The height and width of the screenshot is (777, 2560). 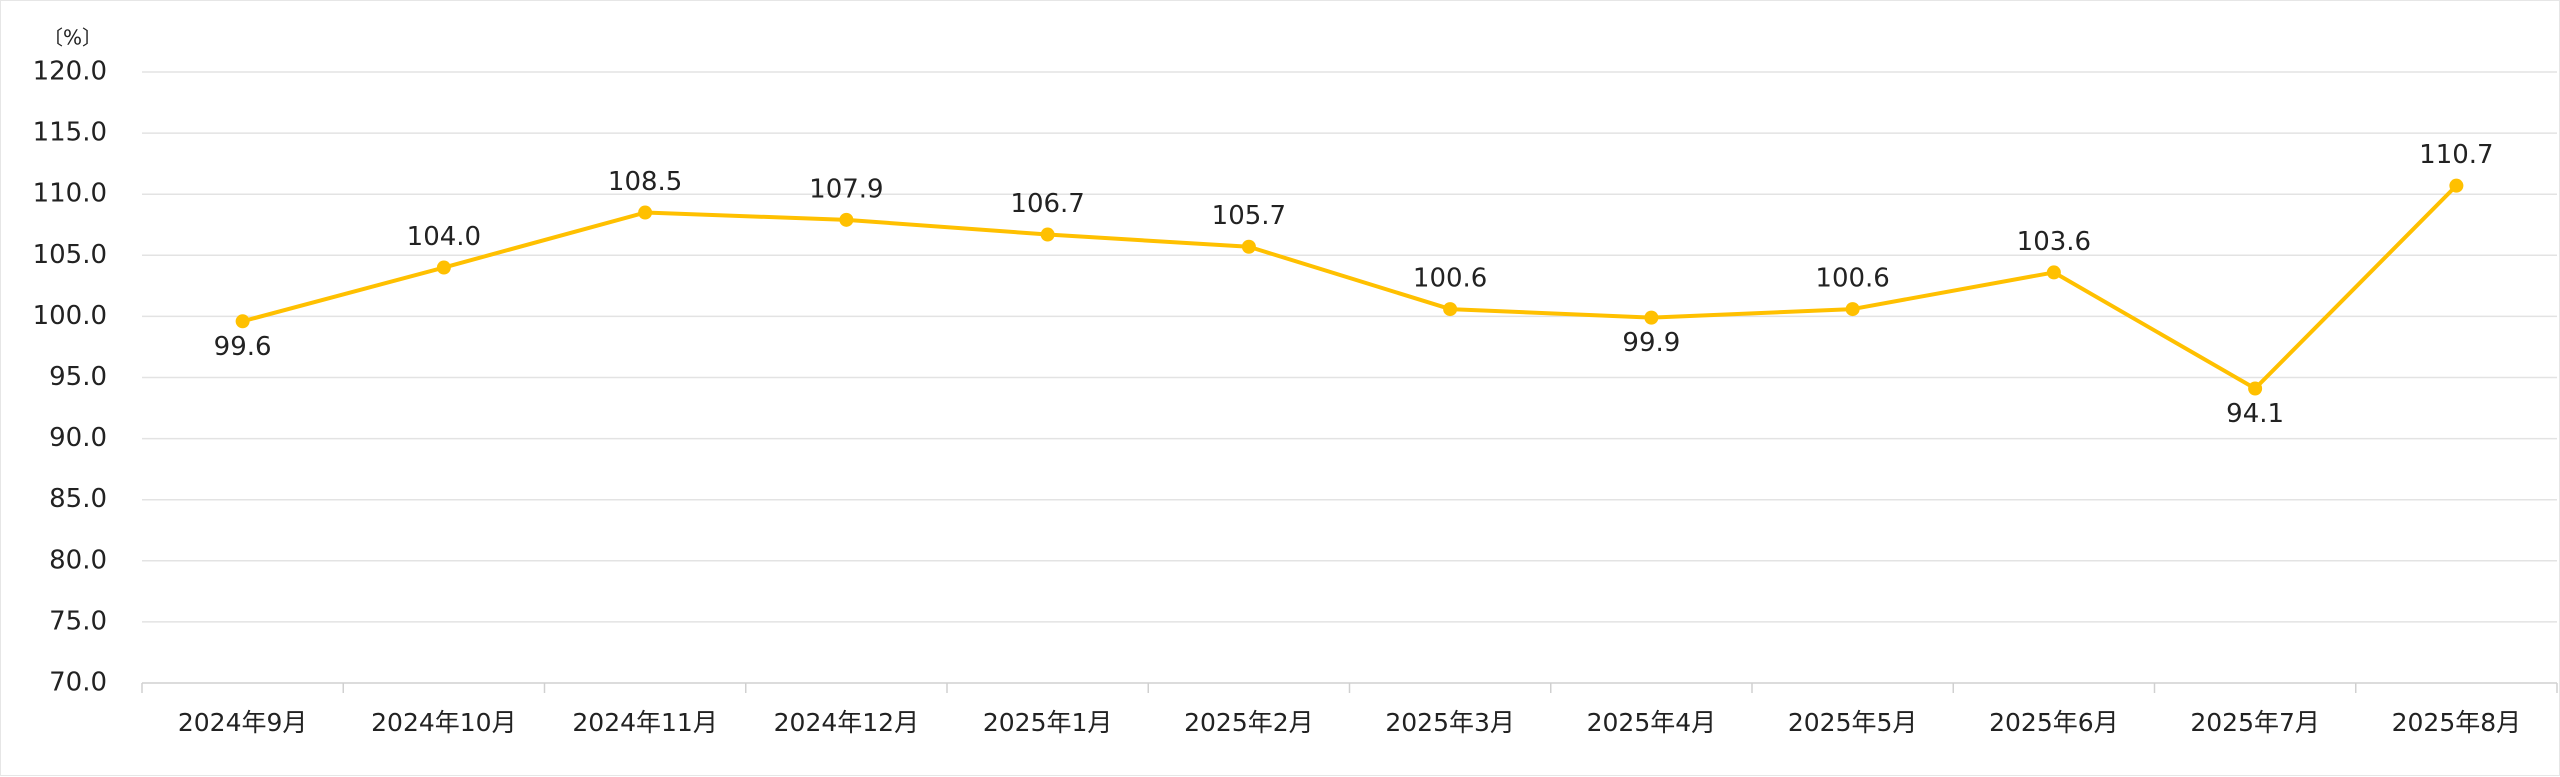 What do you see at coordinates (243, 347) in the screenshot?
I see `data-label: 99.6` at bounding box center [243, 347].